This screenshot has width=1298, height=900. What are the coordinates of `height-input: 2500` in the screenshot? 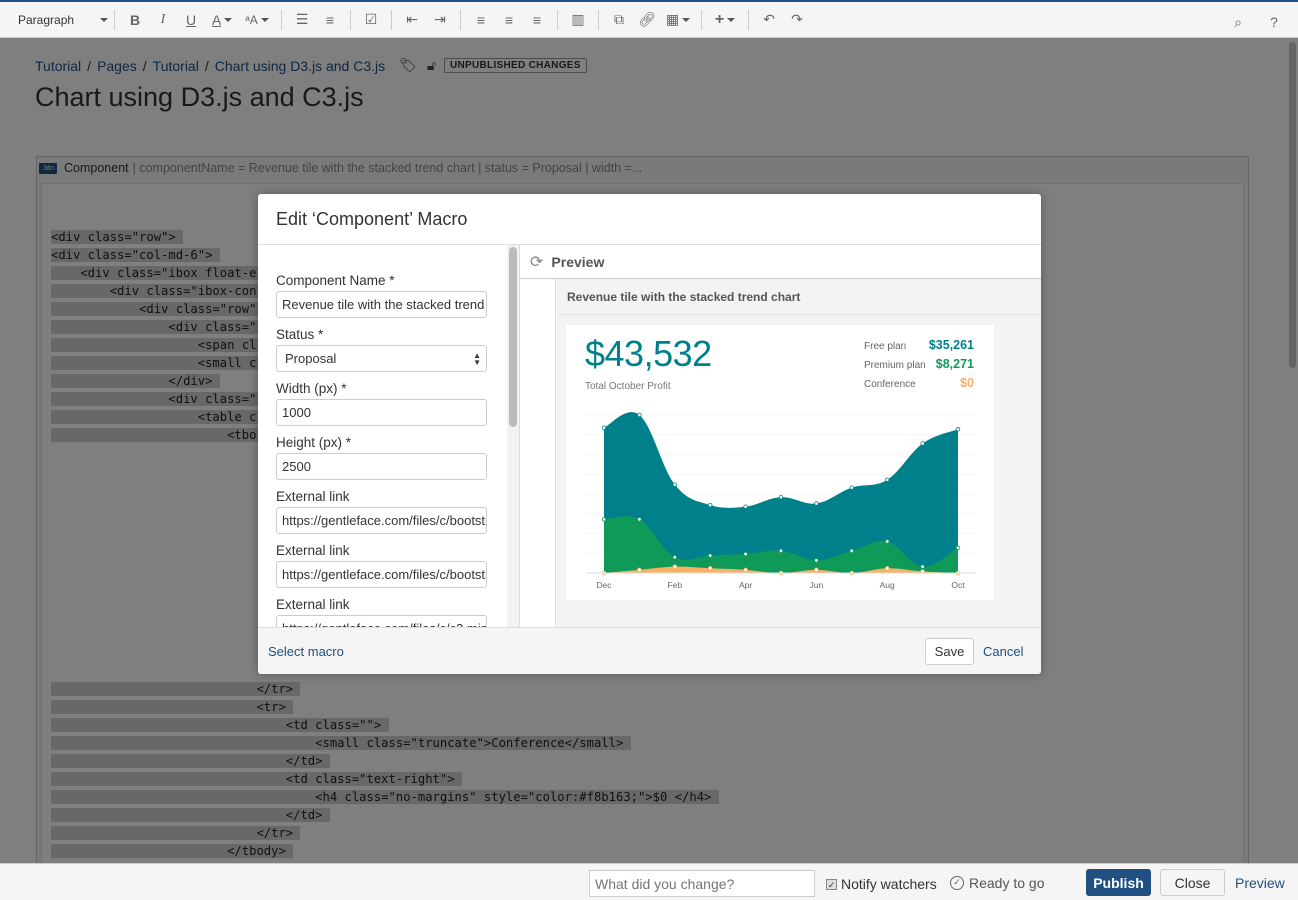 It's located at (381, 466).